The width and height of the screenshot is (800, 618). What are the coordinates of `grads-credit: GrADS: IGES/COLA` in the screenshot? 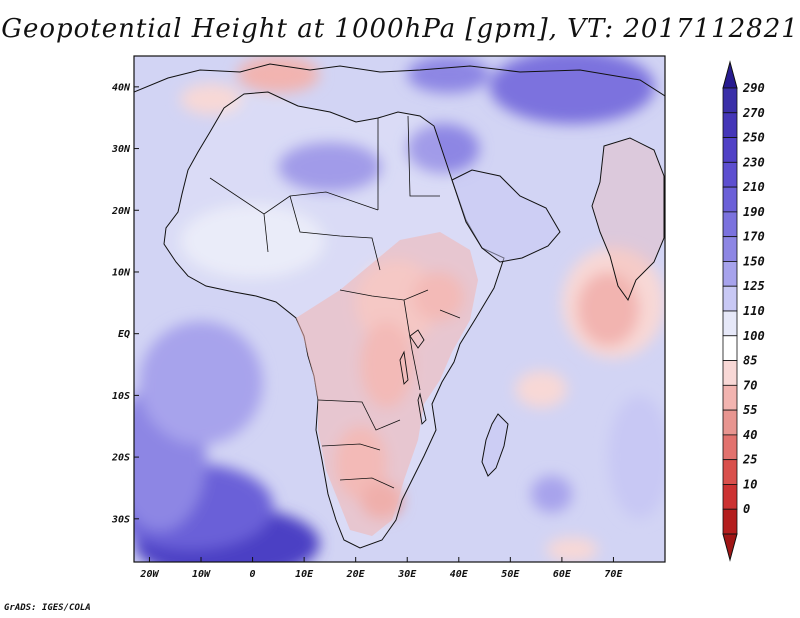 It's located at (47, 608).